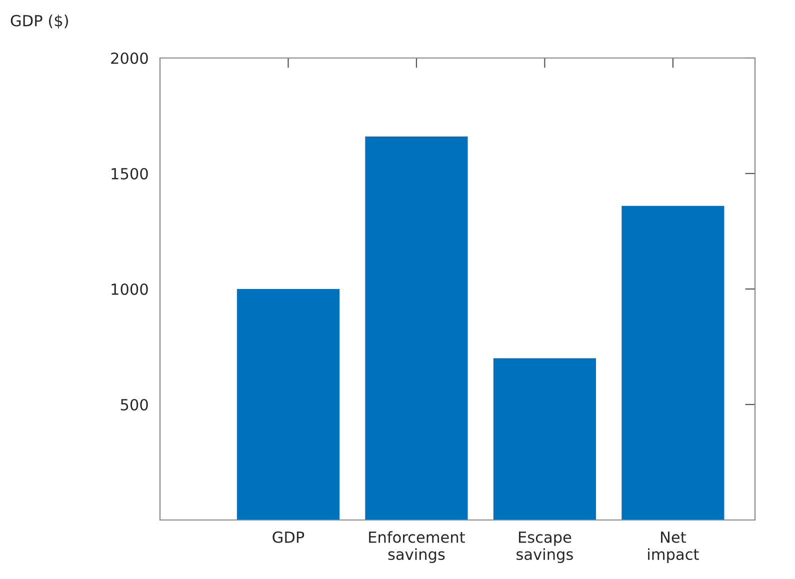 This screenshot has width=795, height=579. Describe the element at coordinates (134, 404) in the screenshot. I see `y-tick-label: 500` at that location.